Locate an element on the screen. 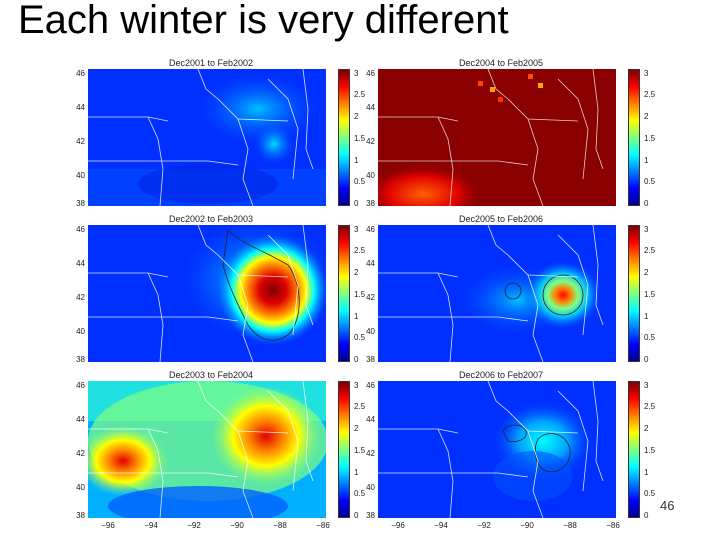  map-panel-3: Dec2002 to Feb2003 46 44 42 40 38 is located at coordinates (210, 289).